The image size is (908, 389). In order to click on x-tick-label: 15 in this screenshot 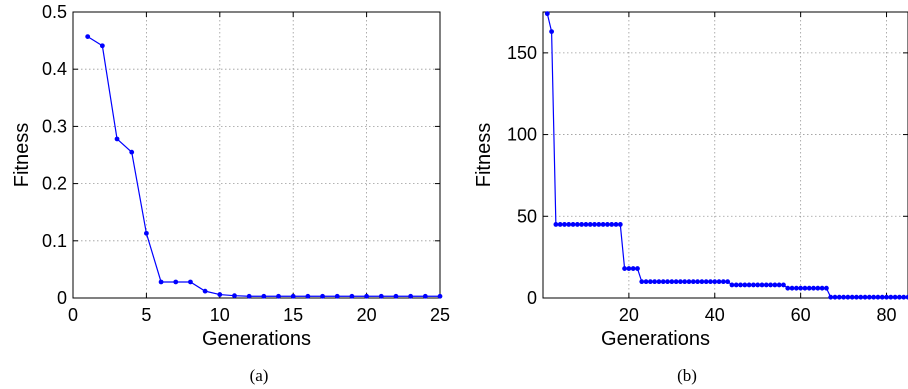, I will do `click(293, 315)`.